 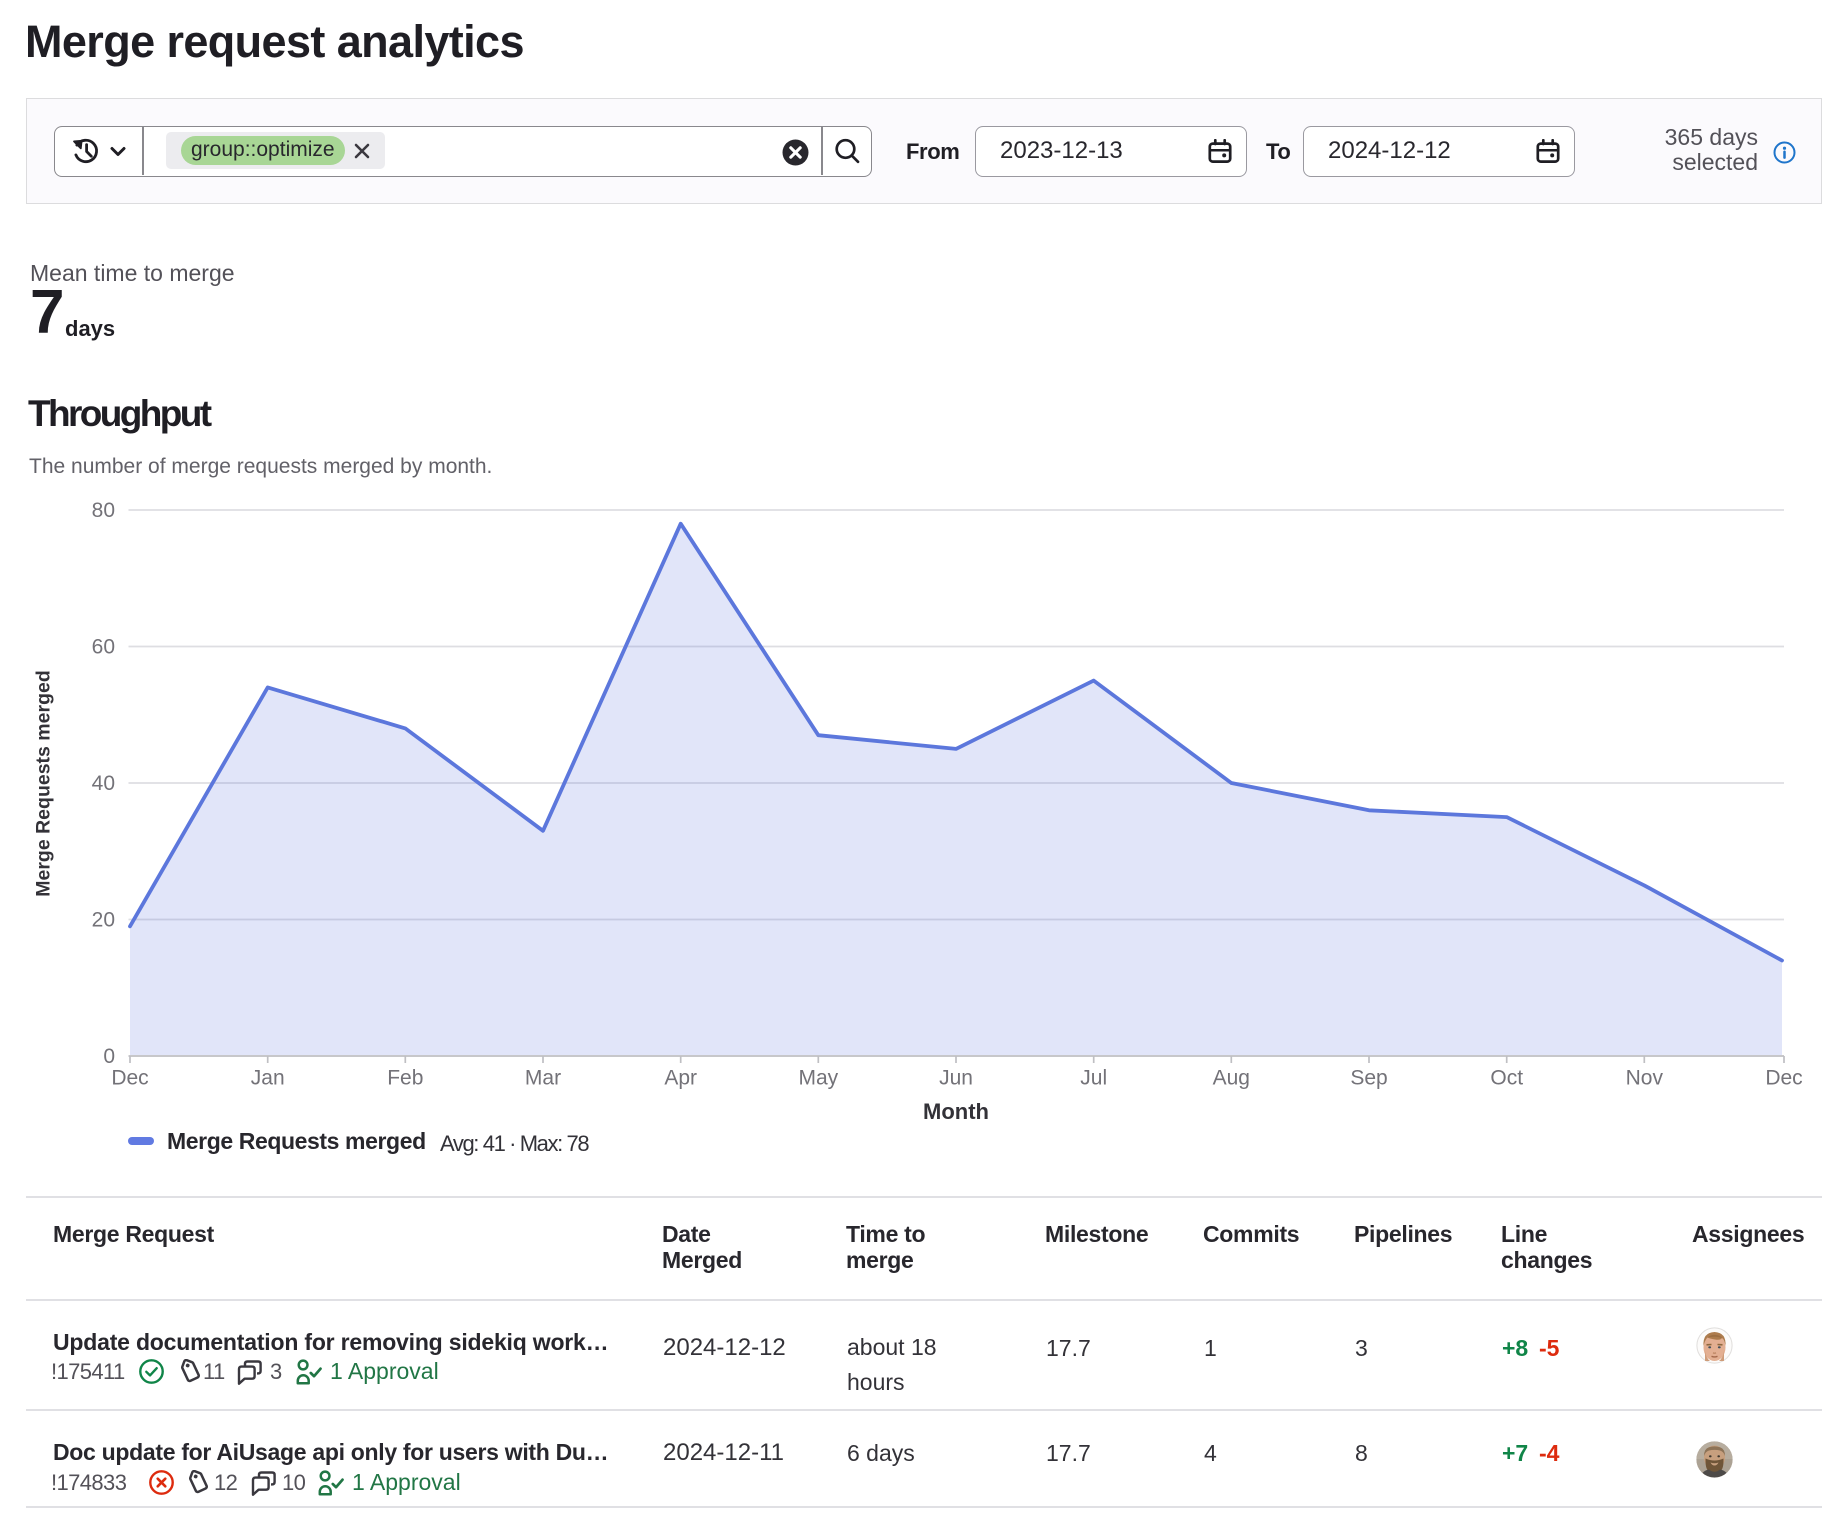 I want to click on svg-text: Nov, so click(x=1645, y=1078).